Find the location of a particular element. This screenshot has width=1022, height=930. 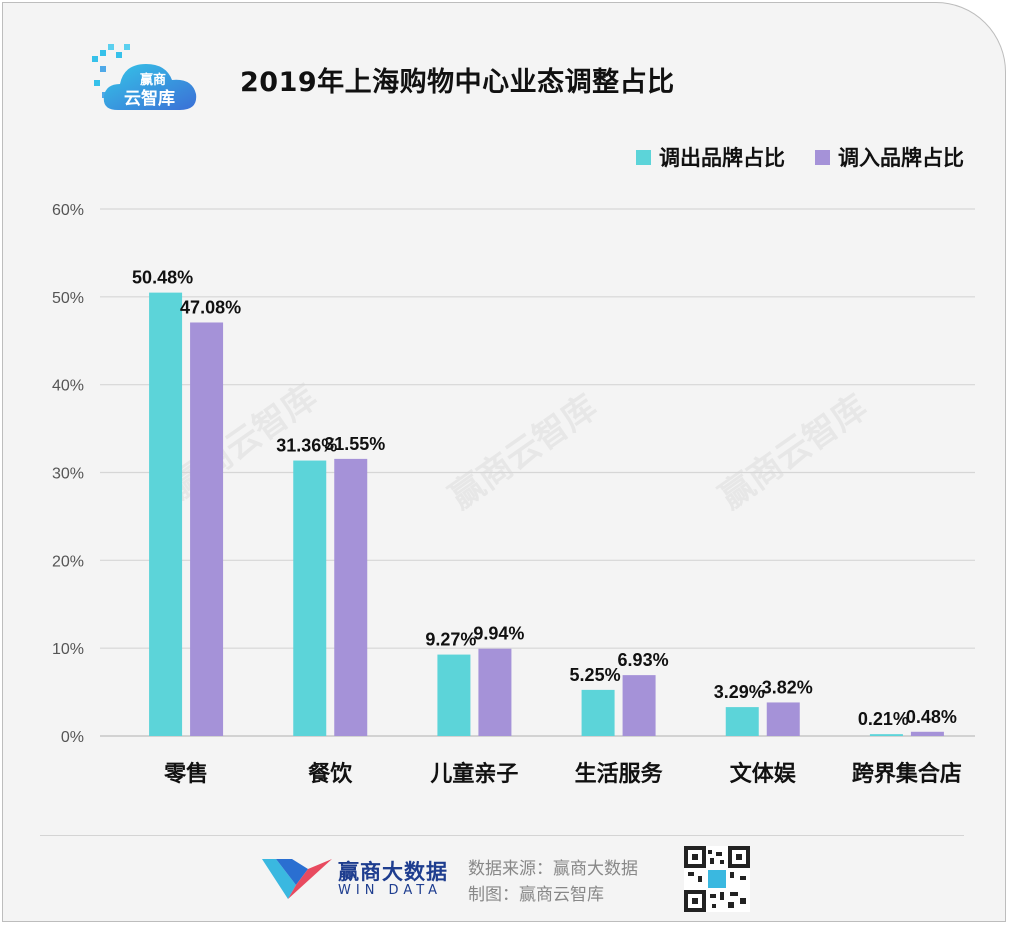

y-tick-label: 10% is located at coordinates (68, 649).